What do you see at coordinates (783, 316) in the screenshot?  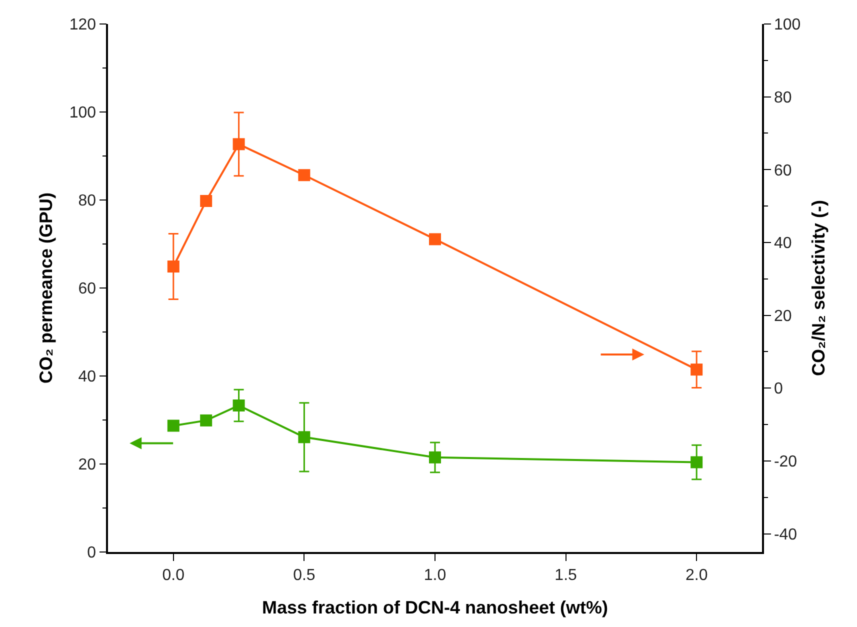 I see `y2-tick-label: 20` at bounding box center [783, 316].